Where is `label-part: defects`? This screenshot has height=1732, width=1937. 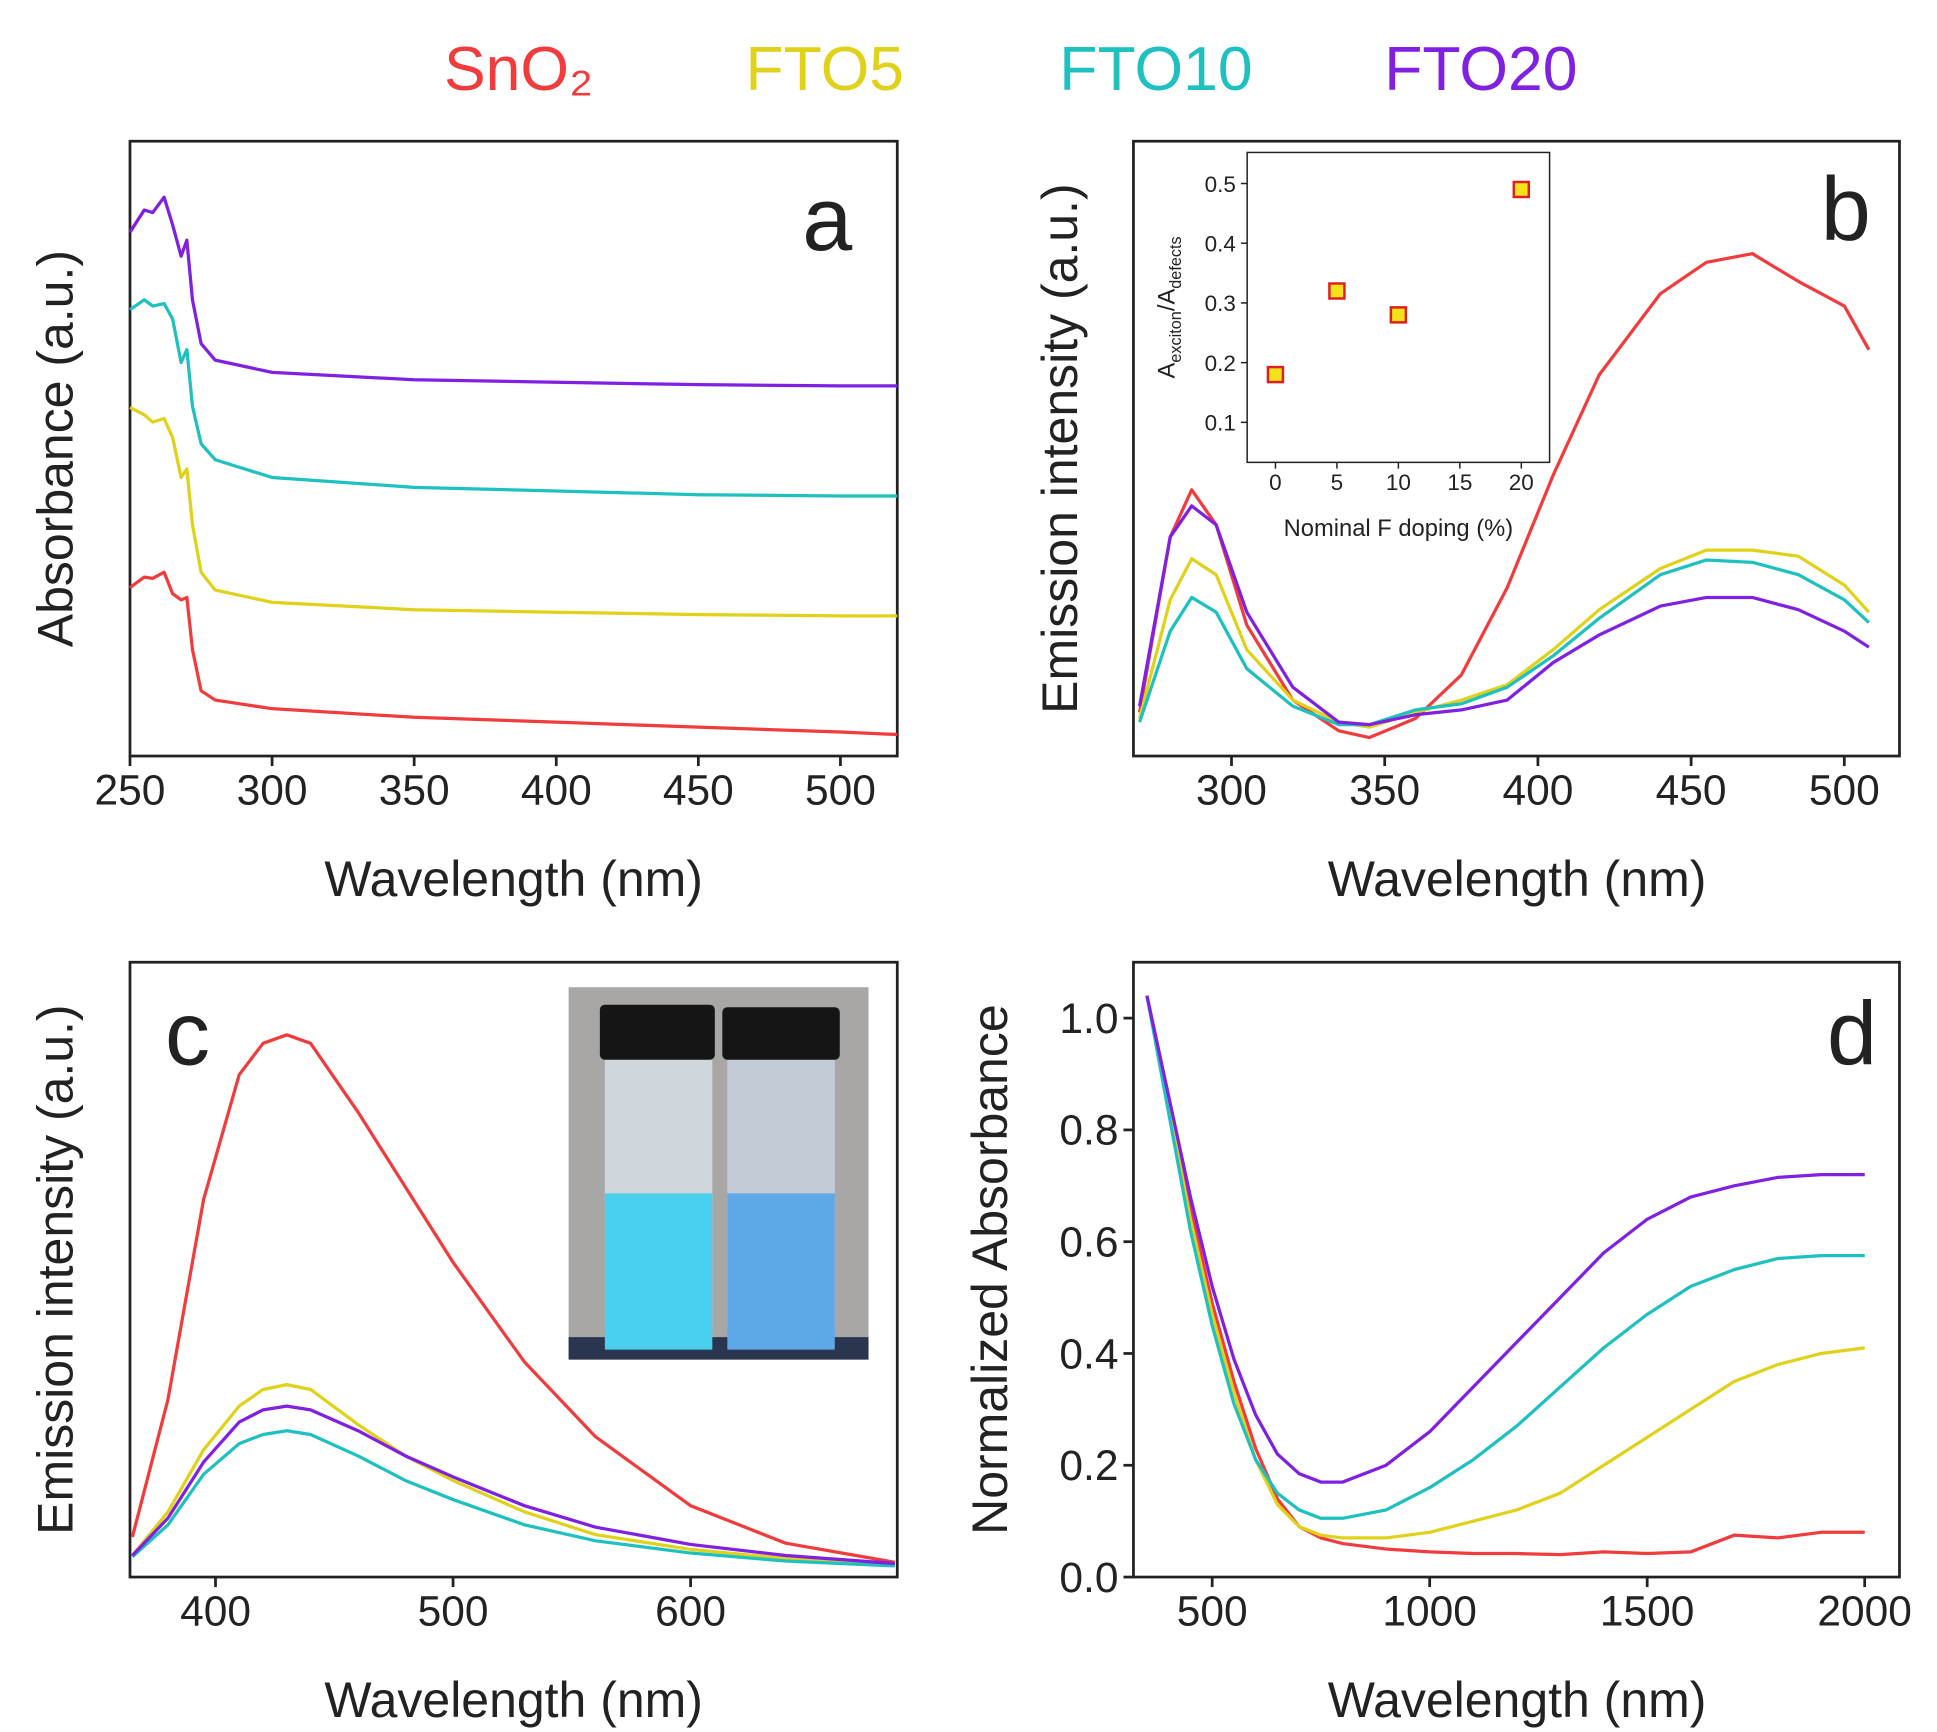 label-part: defects is located at coordinates (1176, 262).